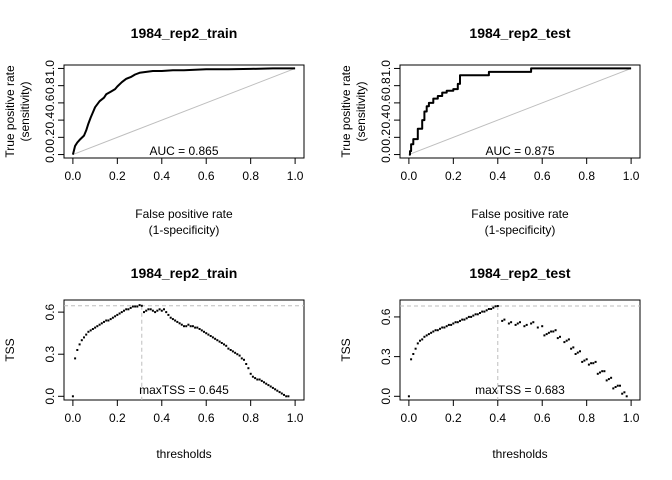 This screenshot has height=480, width=672. I want to click on panel-1-y-axis-label: True positive rate, so click(10, 111).